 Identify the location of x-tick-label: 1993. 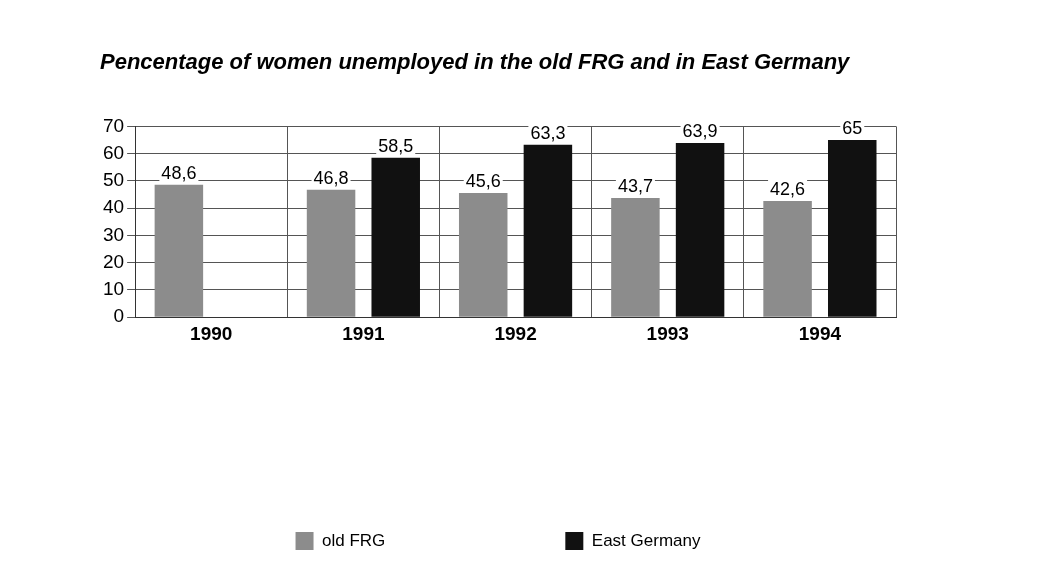
(667, 333).